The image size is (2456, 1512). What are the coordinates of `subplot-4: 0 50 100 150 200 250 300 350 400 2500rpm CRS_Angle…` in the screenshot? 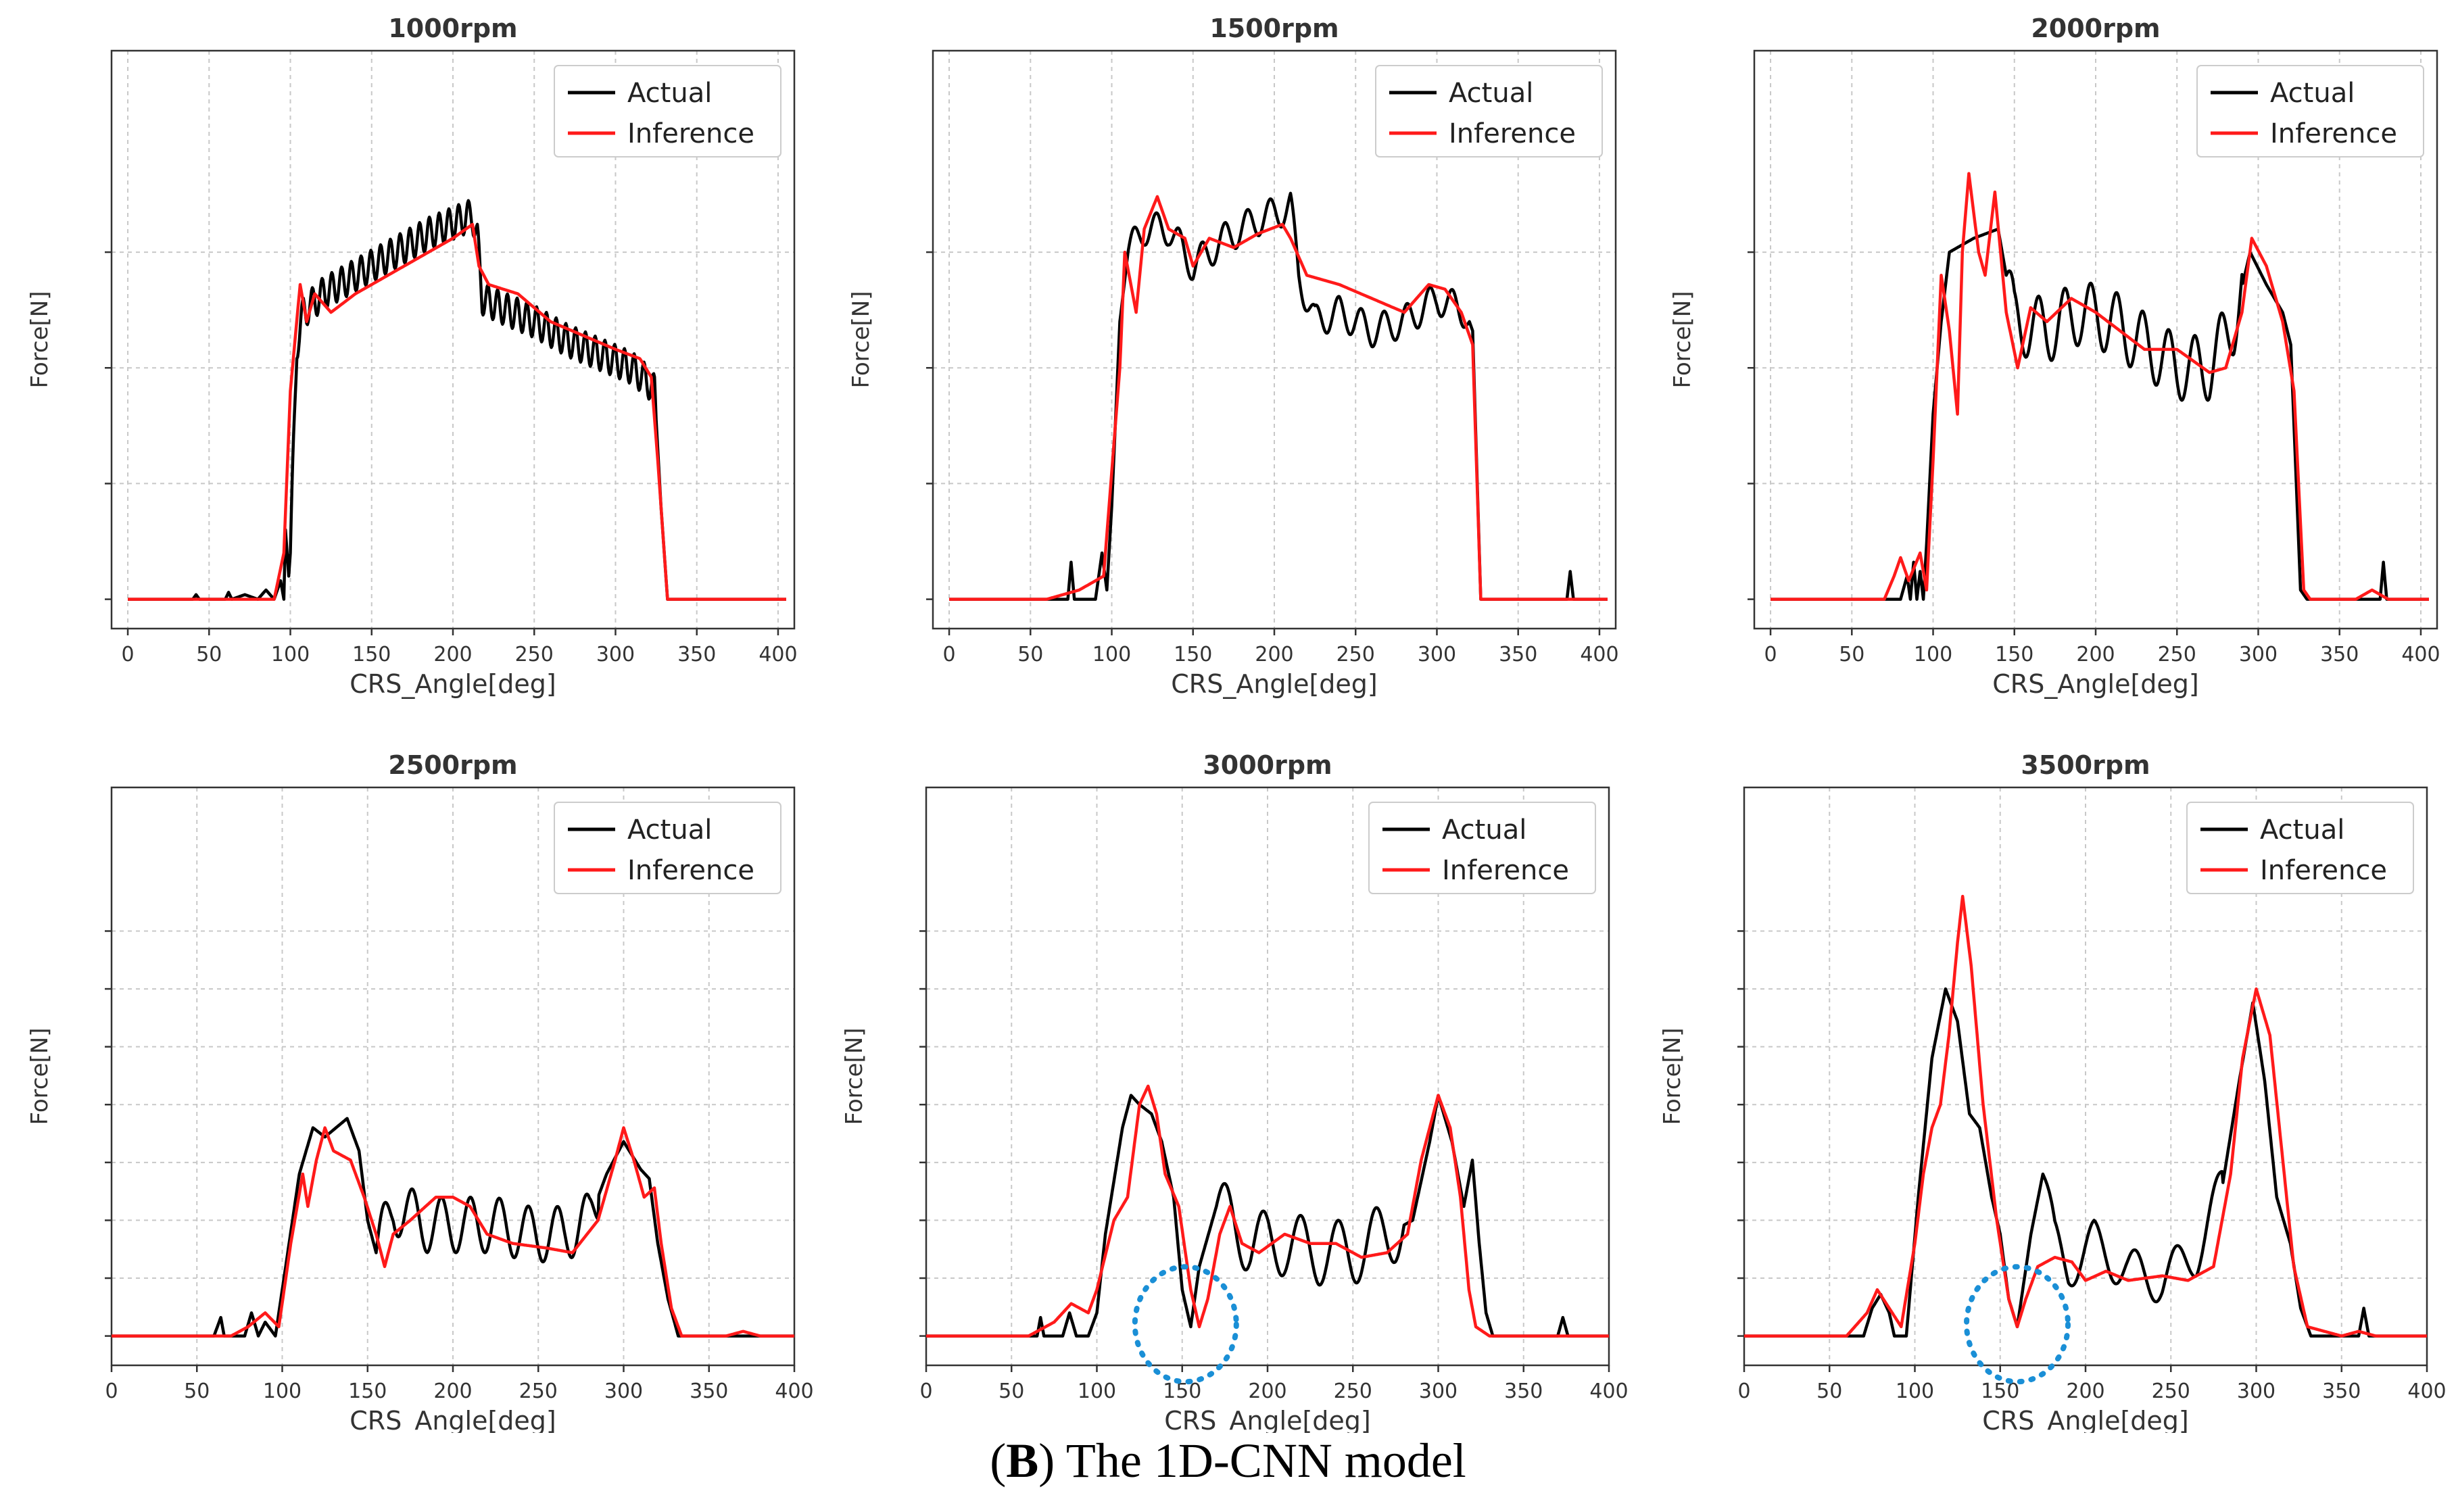 It's located at (420, 1093).